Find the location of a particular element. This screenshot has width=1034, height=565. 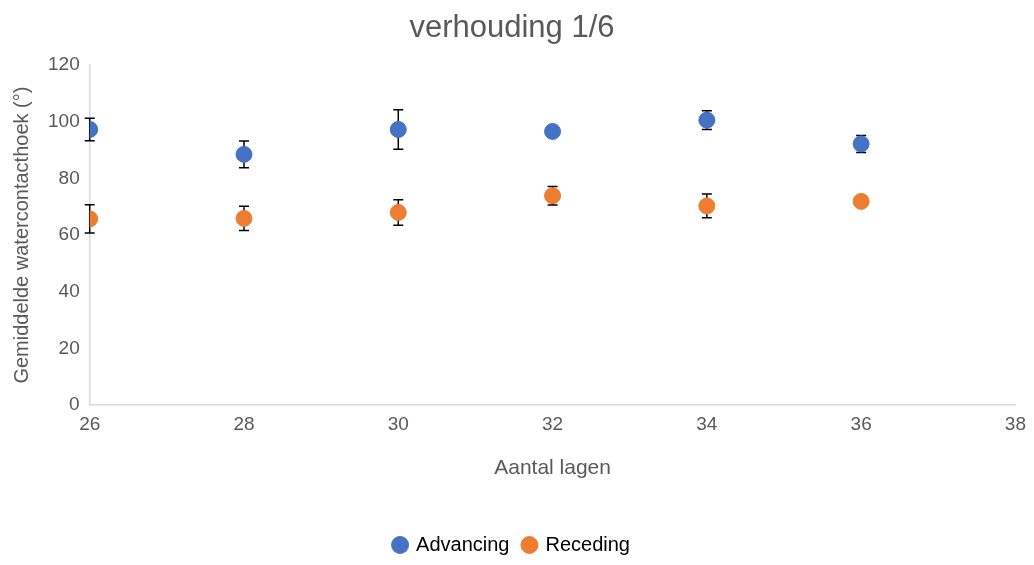

x-tick-label: 36 is located at coordinates (861, 423).